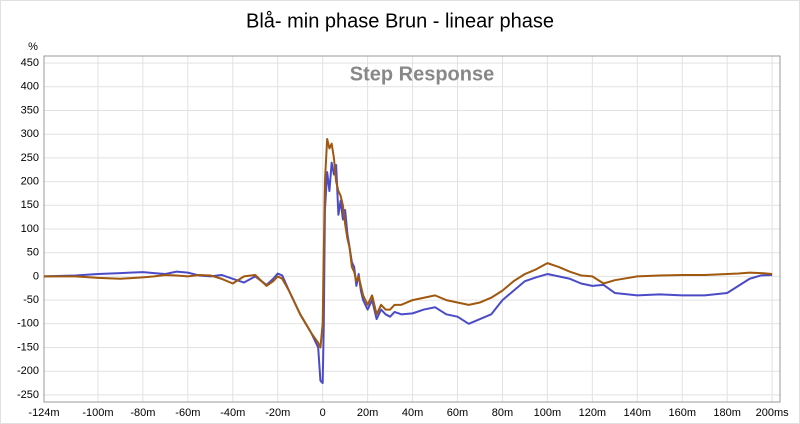 This screenshot has height=424, width=800. I want to click on y-axis-label: %, so click(33, 47).